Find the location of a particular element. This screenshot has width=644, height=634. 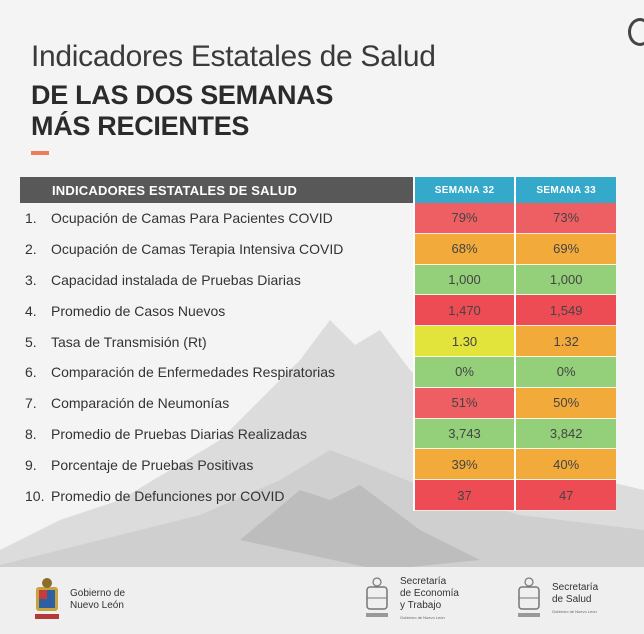

table-row: 4. Promedio de Casos Nuevos 1,470 1,549 is located at coordinates (318, 311).